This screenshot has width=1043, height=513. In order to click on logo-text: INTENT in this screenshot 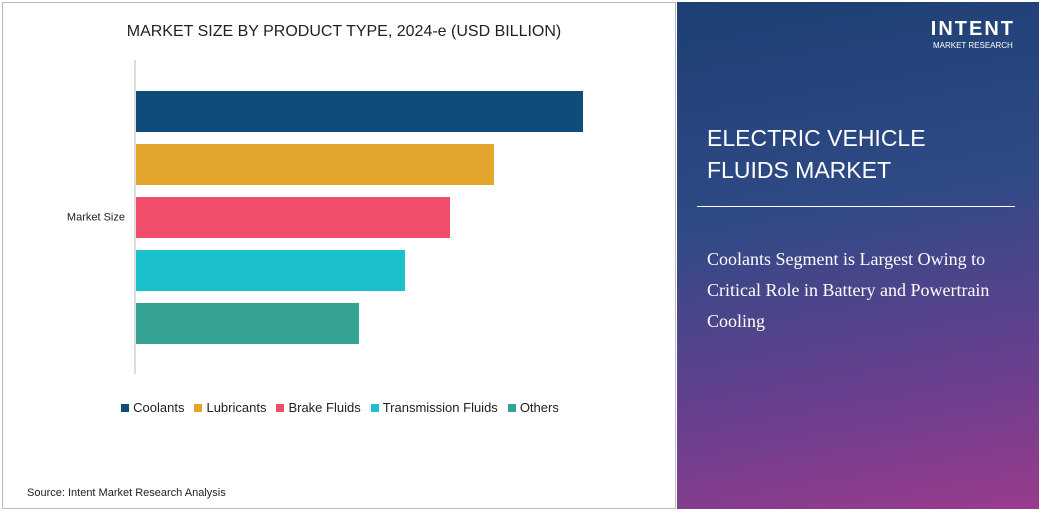, I will do `click(972, 29)`.